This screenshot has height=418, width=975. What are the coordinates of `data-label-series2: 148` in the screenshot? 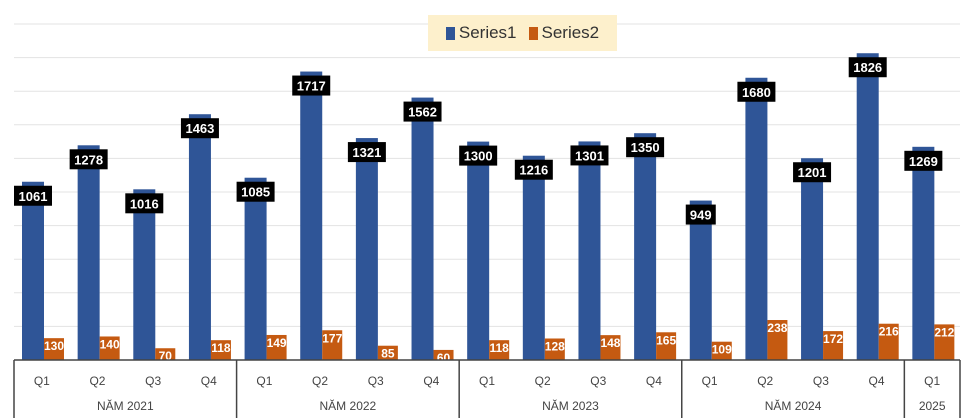 It's located at (610, 343).